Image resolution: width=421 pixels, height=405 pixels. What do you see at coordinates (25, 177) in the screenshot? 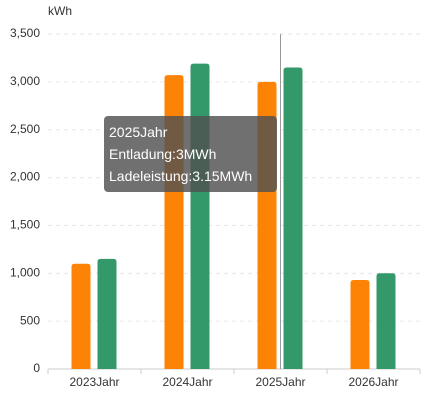
I see `y-tick-label: 2,000` at bounding box center [25, 177].